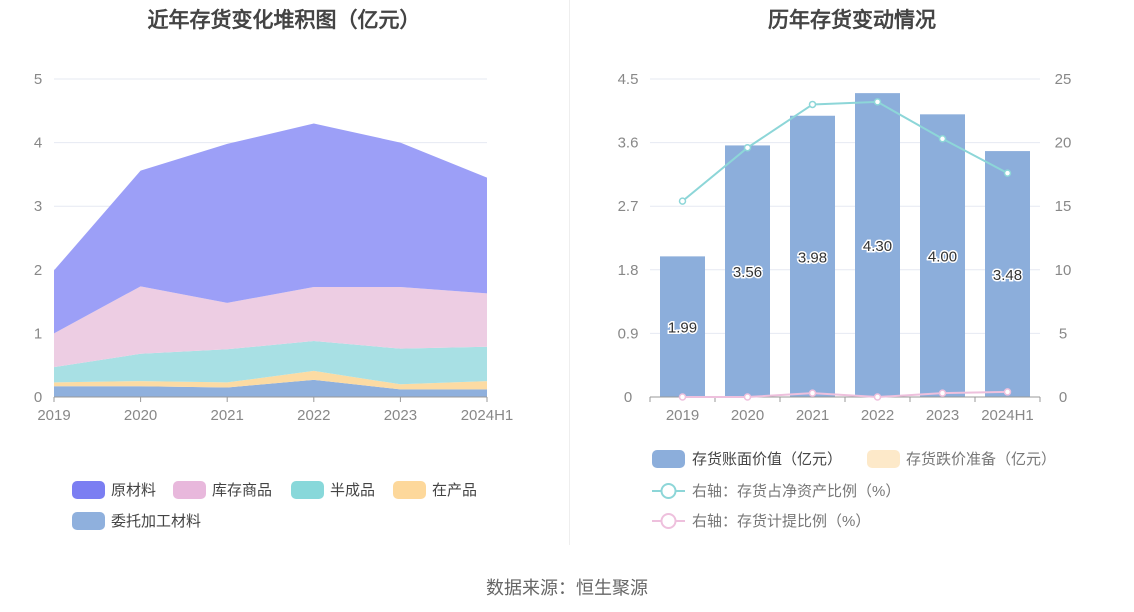 This screenshot has height=612, width=1134. What do you see at coordinates (454, 490) in the screenshot?
I see `legend-label: 在产品` at bounding box center [454, 490].